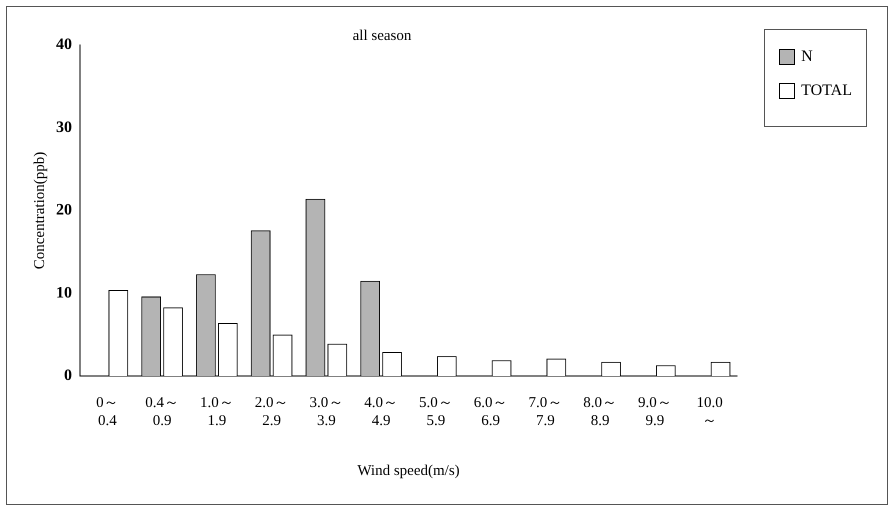  I want to click on x-tick-label: 0.4～ 0.9, so click(162, 411).